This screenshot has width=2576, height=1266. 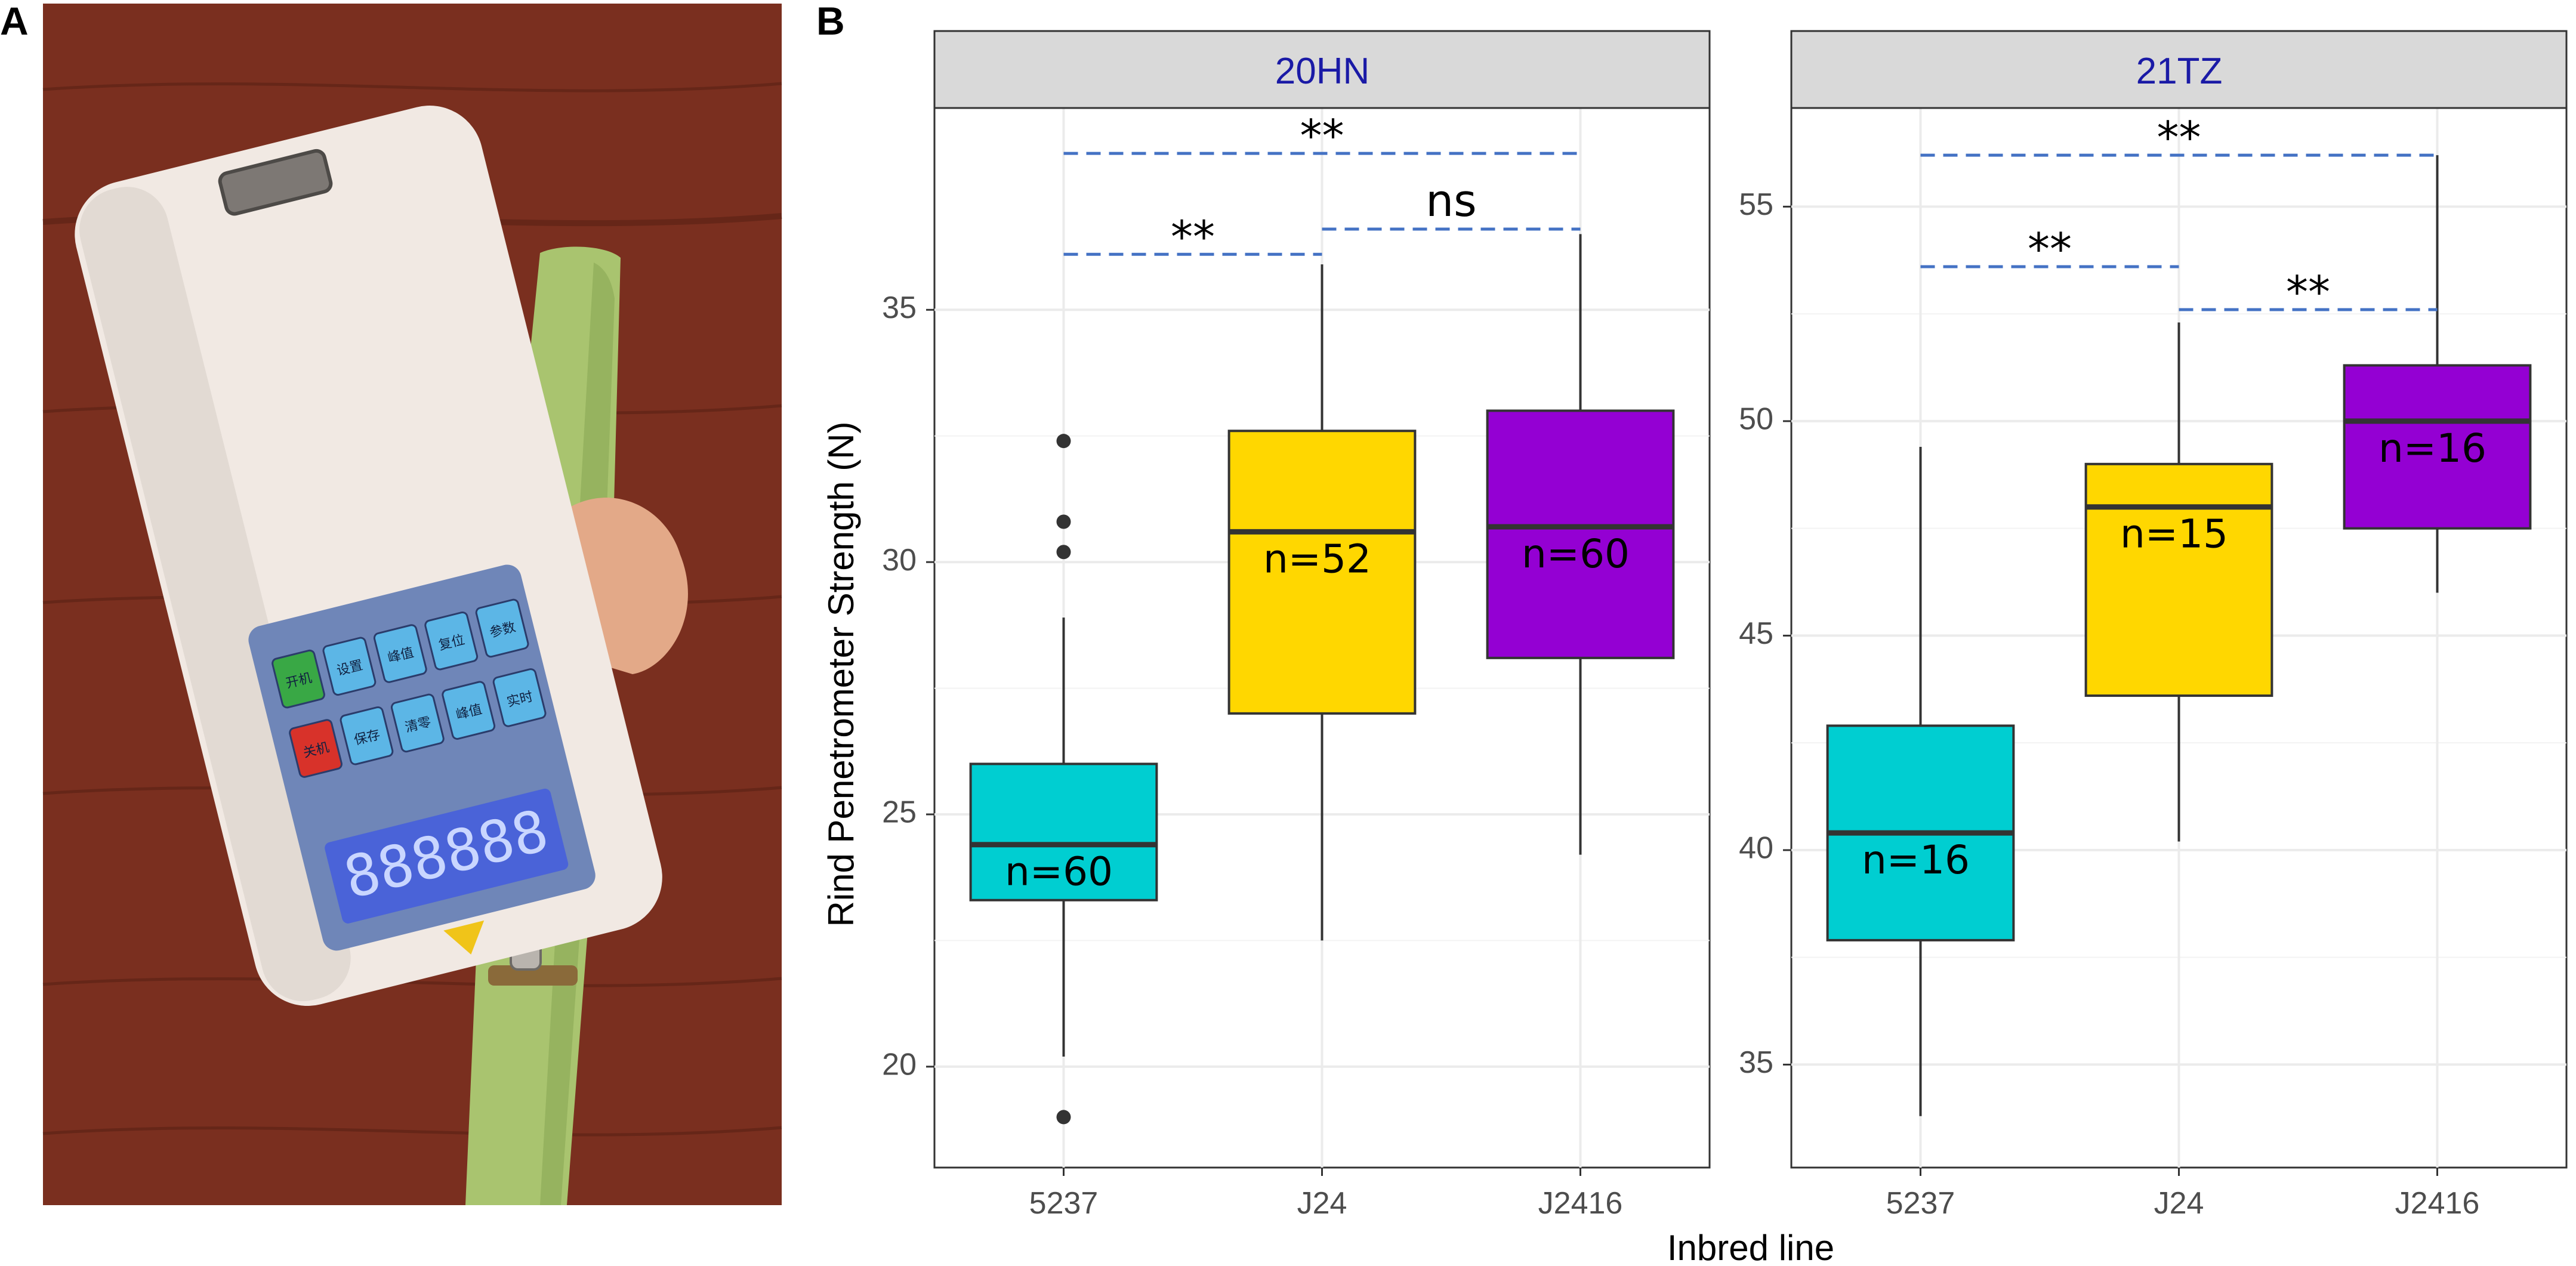 What do you see at coordinates (1751, 1247) in the screenshot?
I see `x-axis-title: Inbred line` at bounding box center [1751, 1247].